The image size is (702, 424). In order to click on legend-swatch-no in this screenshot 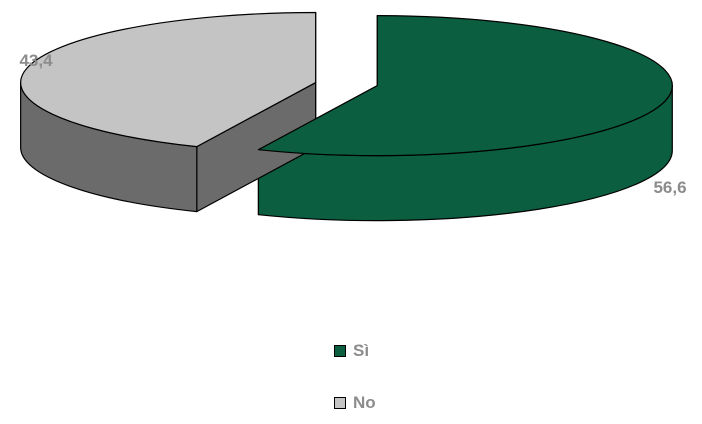, I will do `click(340, 403)`.